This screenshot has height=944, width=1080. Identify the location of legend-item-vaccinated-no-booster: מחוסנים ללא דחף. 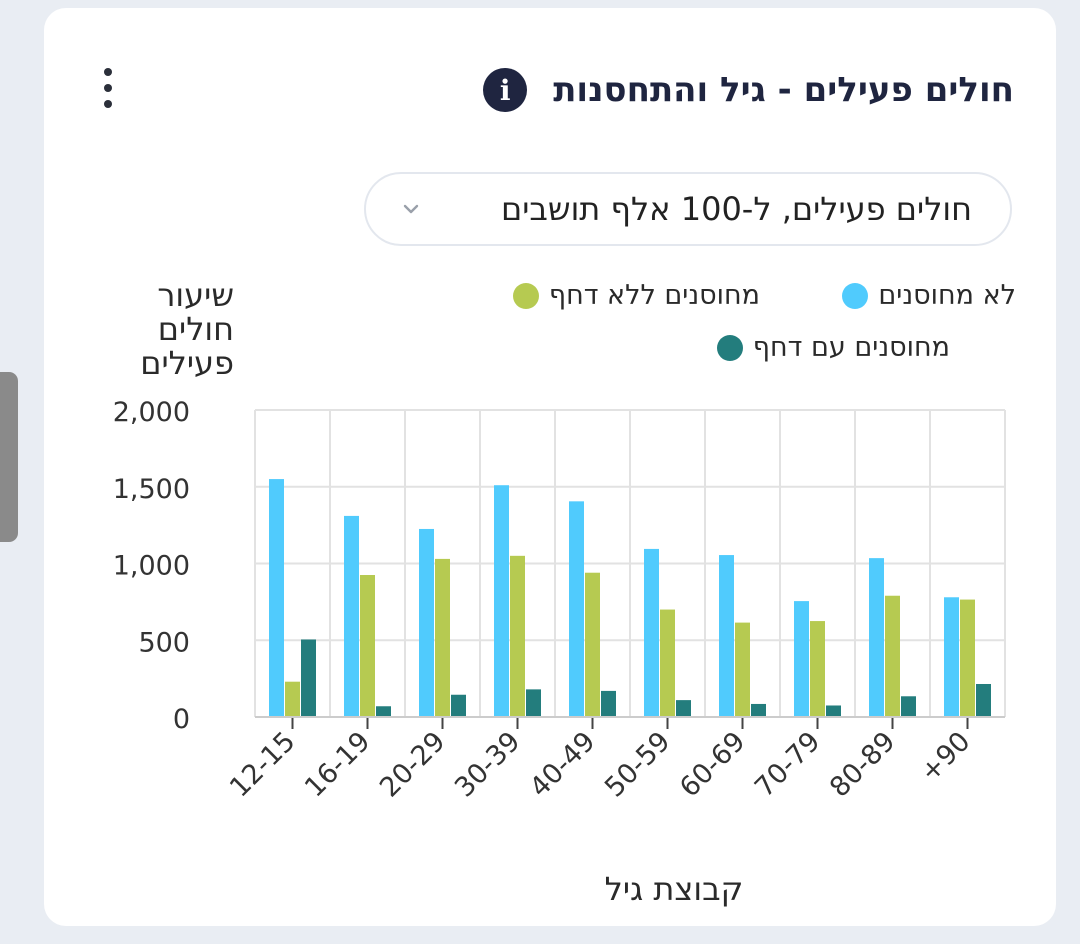
(636, 295).